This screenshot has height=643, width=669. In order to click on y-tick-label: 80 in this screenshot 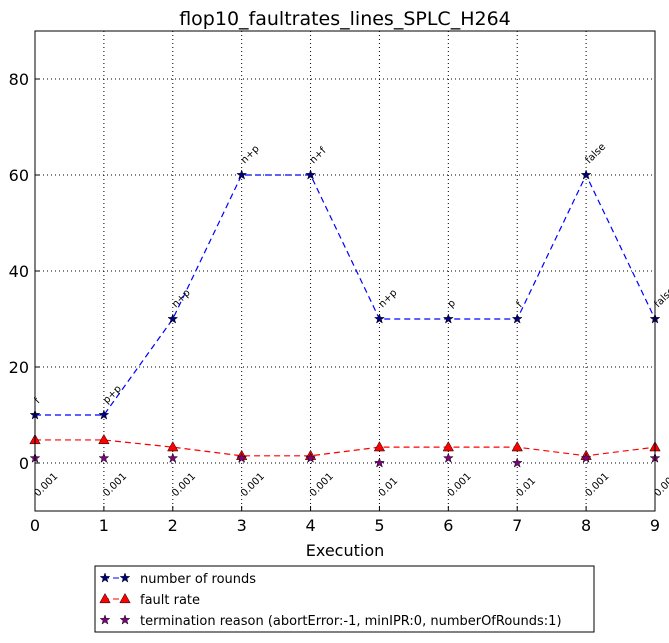, I will do `click(19, 79)`.